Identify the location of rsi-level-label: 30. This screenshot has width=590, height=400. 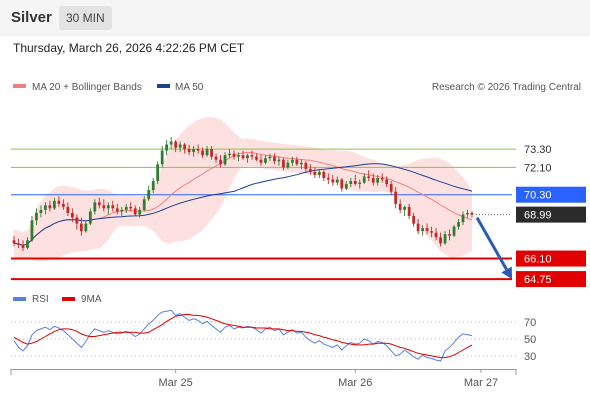
(530, 357).